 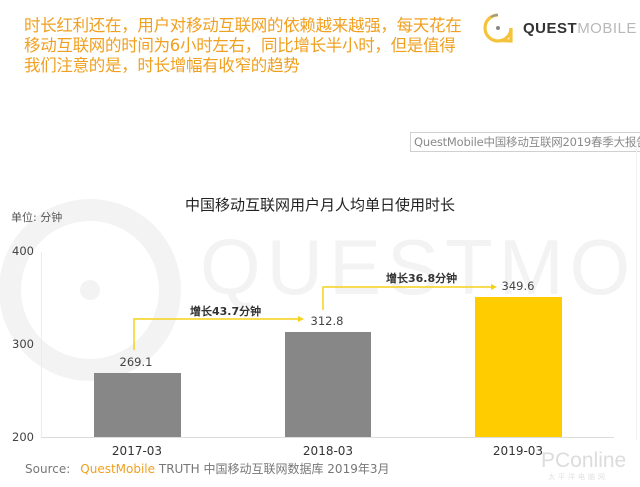 I want to click on logo-text-light: MOBILE, so click(x=607, y=28).